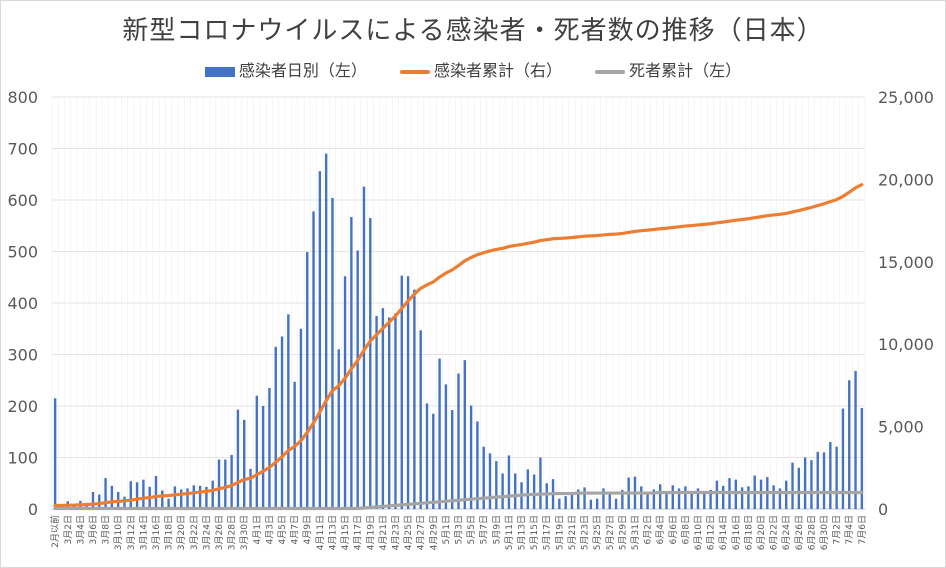 The height and width of the screenshot is (568, 946). What do you see at coordinates (302, 70) in the screenshot?
I see `legend-label-daily: 感染者日別（左）` at bounding box center [302, 70].